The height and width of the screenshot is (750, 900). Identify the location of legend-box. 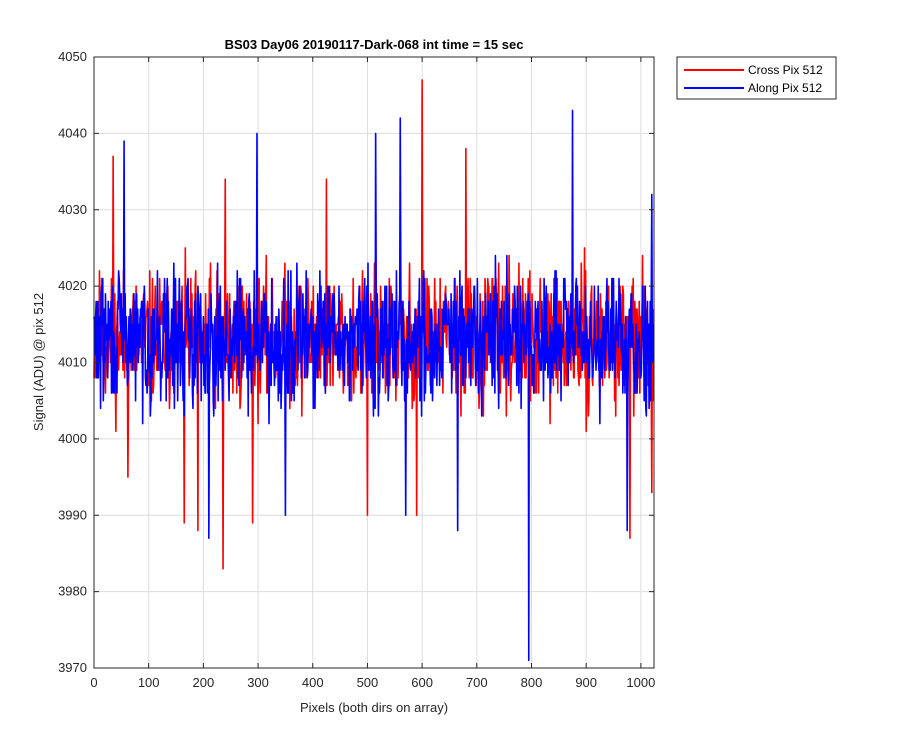
(756, 78).